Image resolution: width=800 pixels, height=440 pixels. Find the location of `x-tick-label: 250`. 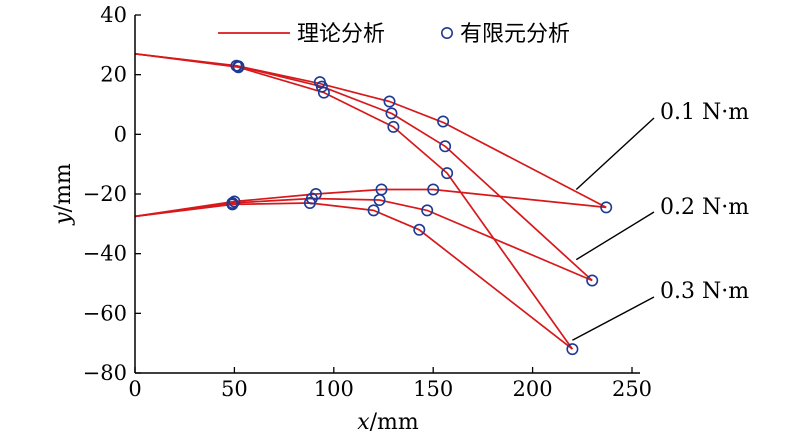

x-tick-label: 250 is located at coordinates (632, 389).